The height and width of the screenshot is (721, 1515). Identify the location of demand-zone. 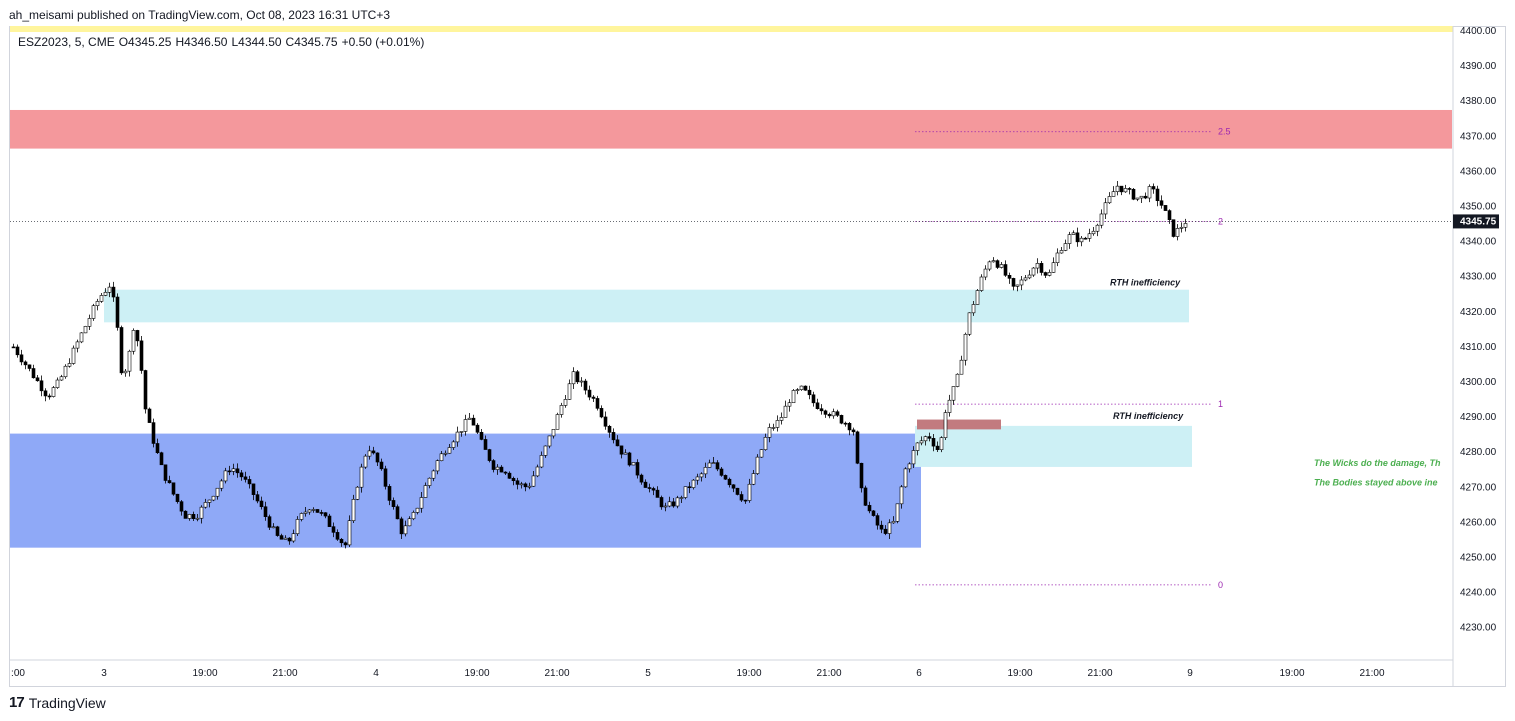
(465, 490).